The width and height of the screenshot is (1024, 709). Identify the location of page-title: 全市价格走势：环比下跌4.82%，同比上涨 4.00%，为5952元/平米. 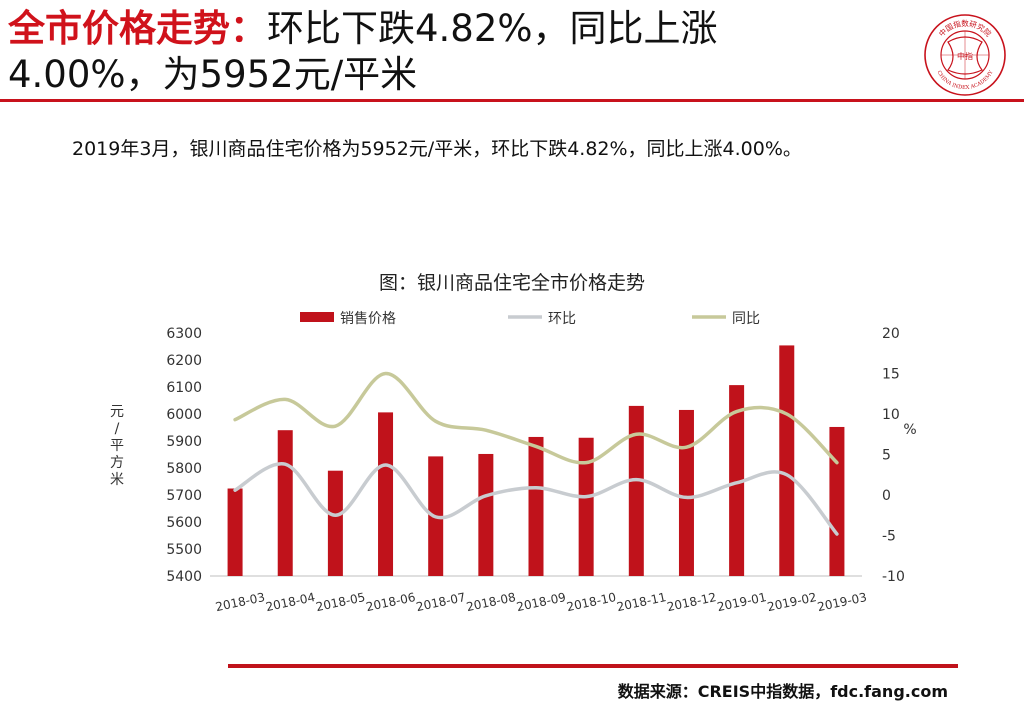
(458, 52).